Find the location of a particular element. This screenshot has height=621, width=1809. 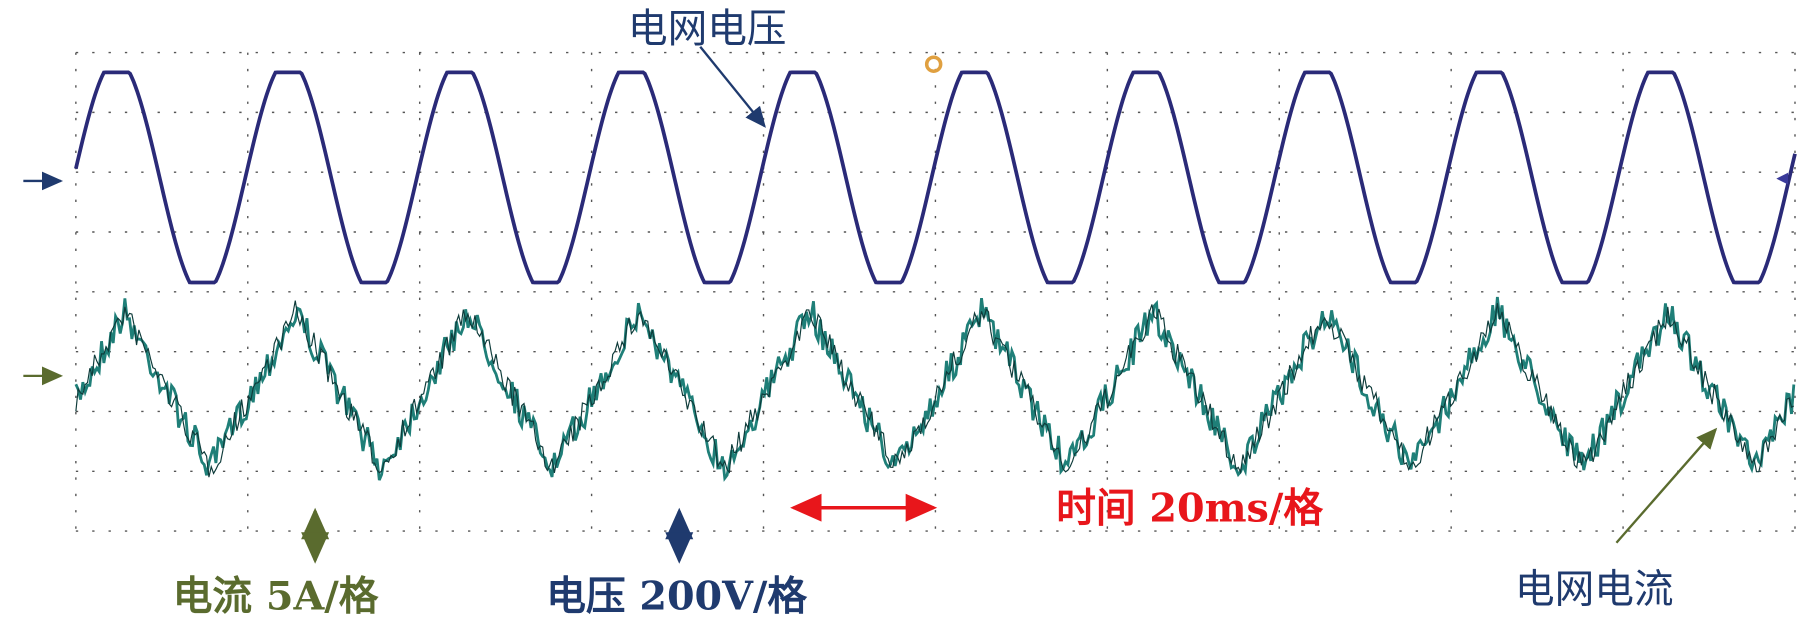

voltage-scale-label: 电压 200V/格 is located at coordinates (676, 596).